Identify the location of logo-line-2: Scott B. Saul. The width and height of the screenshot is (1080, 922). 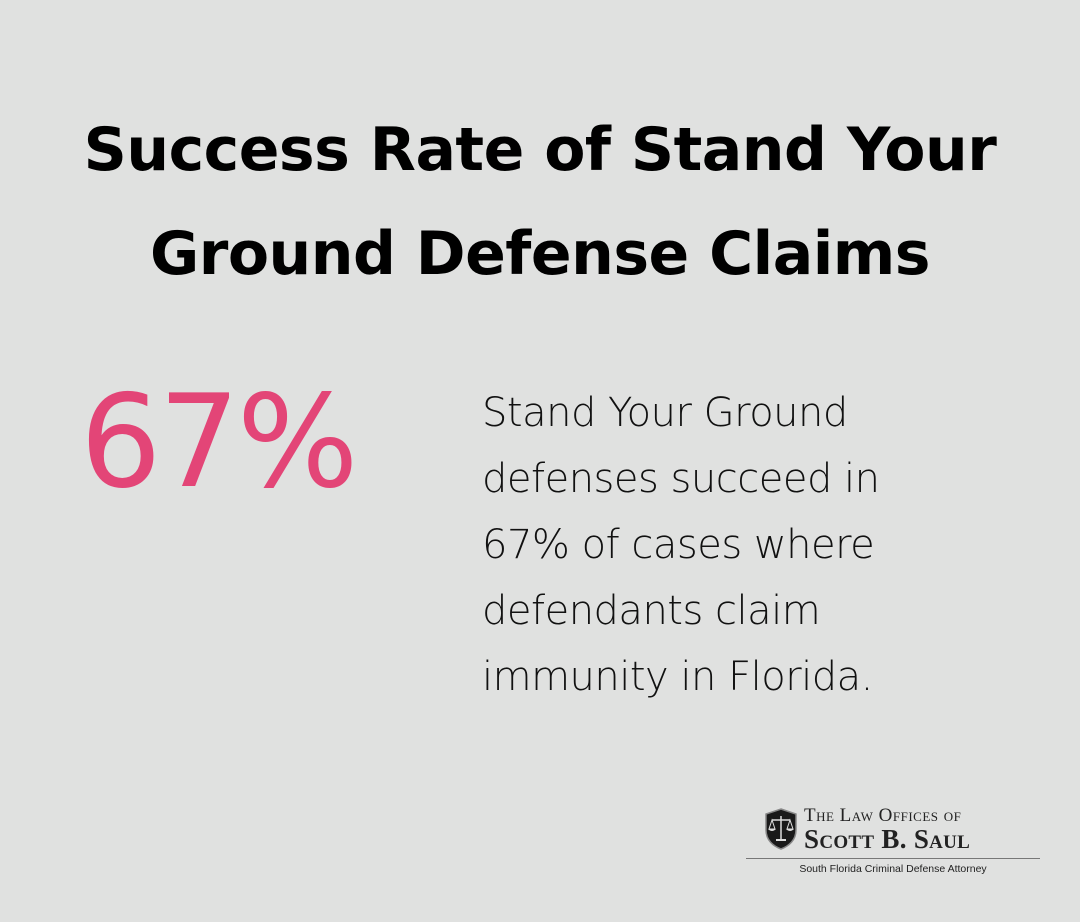
(887, 839).